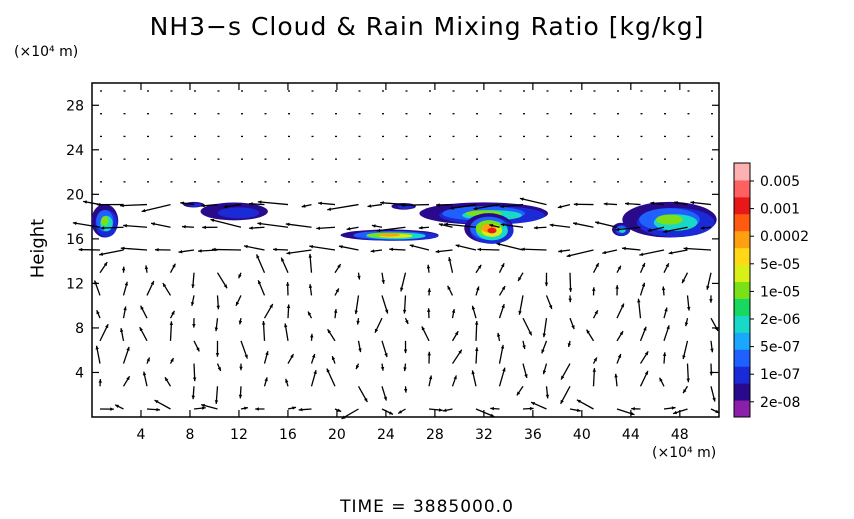 This screenshot has height=519, width=854. I want to click on chart-title: NH3−s Cloud & Rain Mixing Ratio [kg/kg], so click(427, 26).